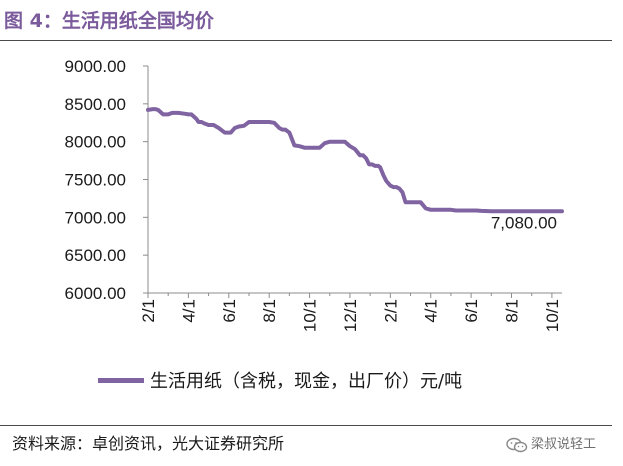 The width and height of the screenshot is (623, 466). I want to click on y-tick-label: 7500.00, so click(95, 180).